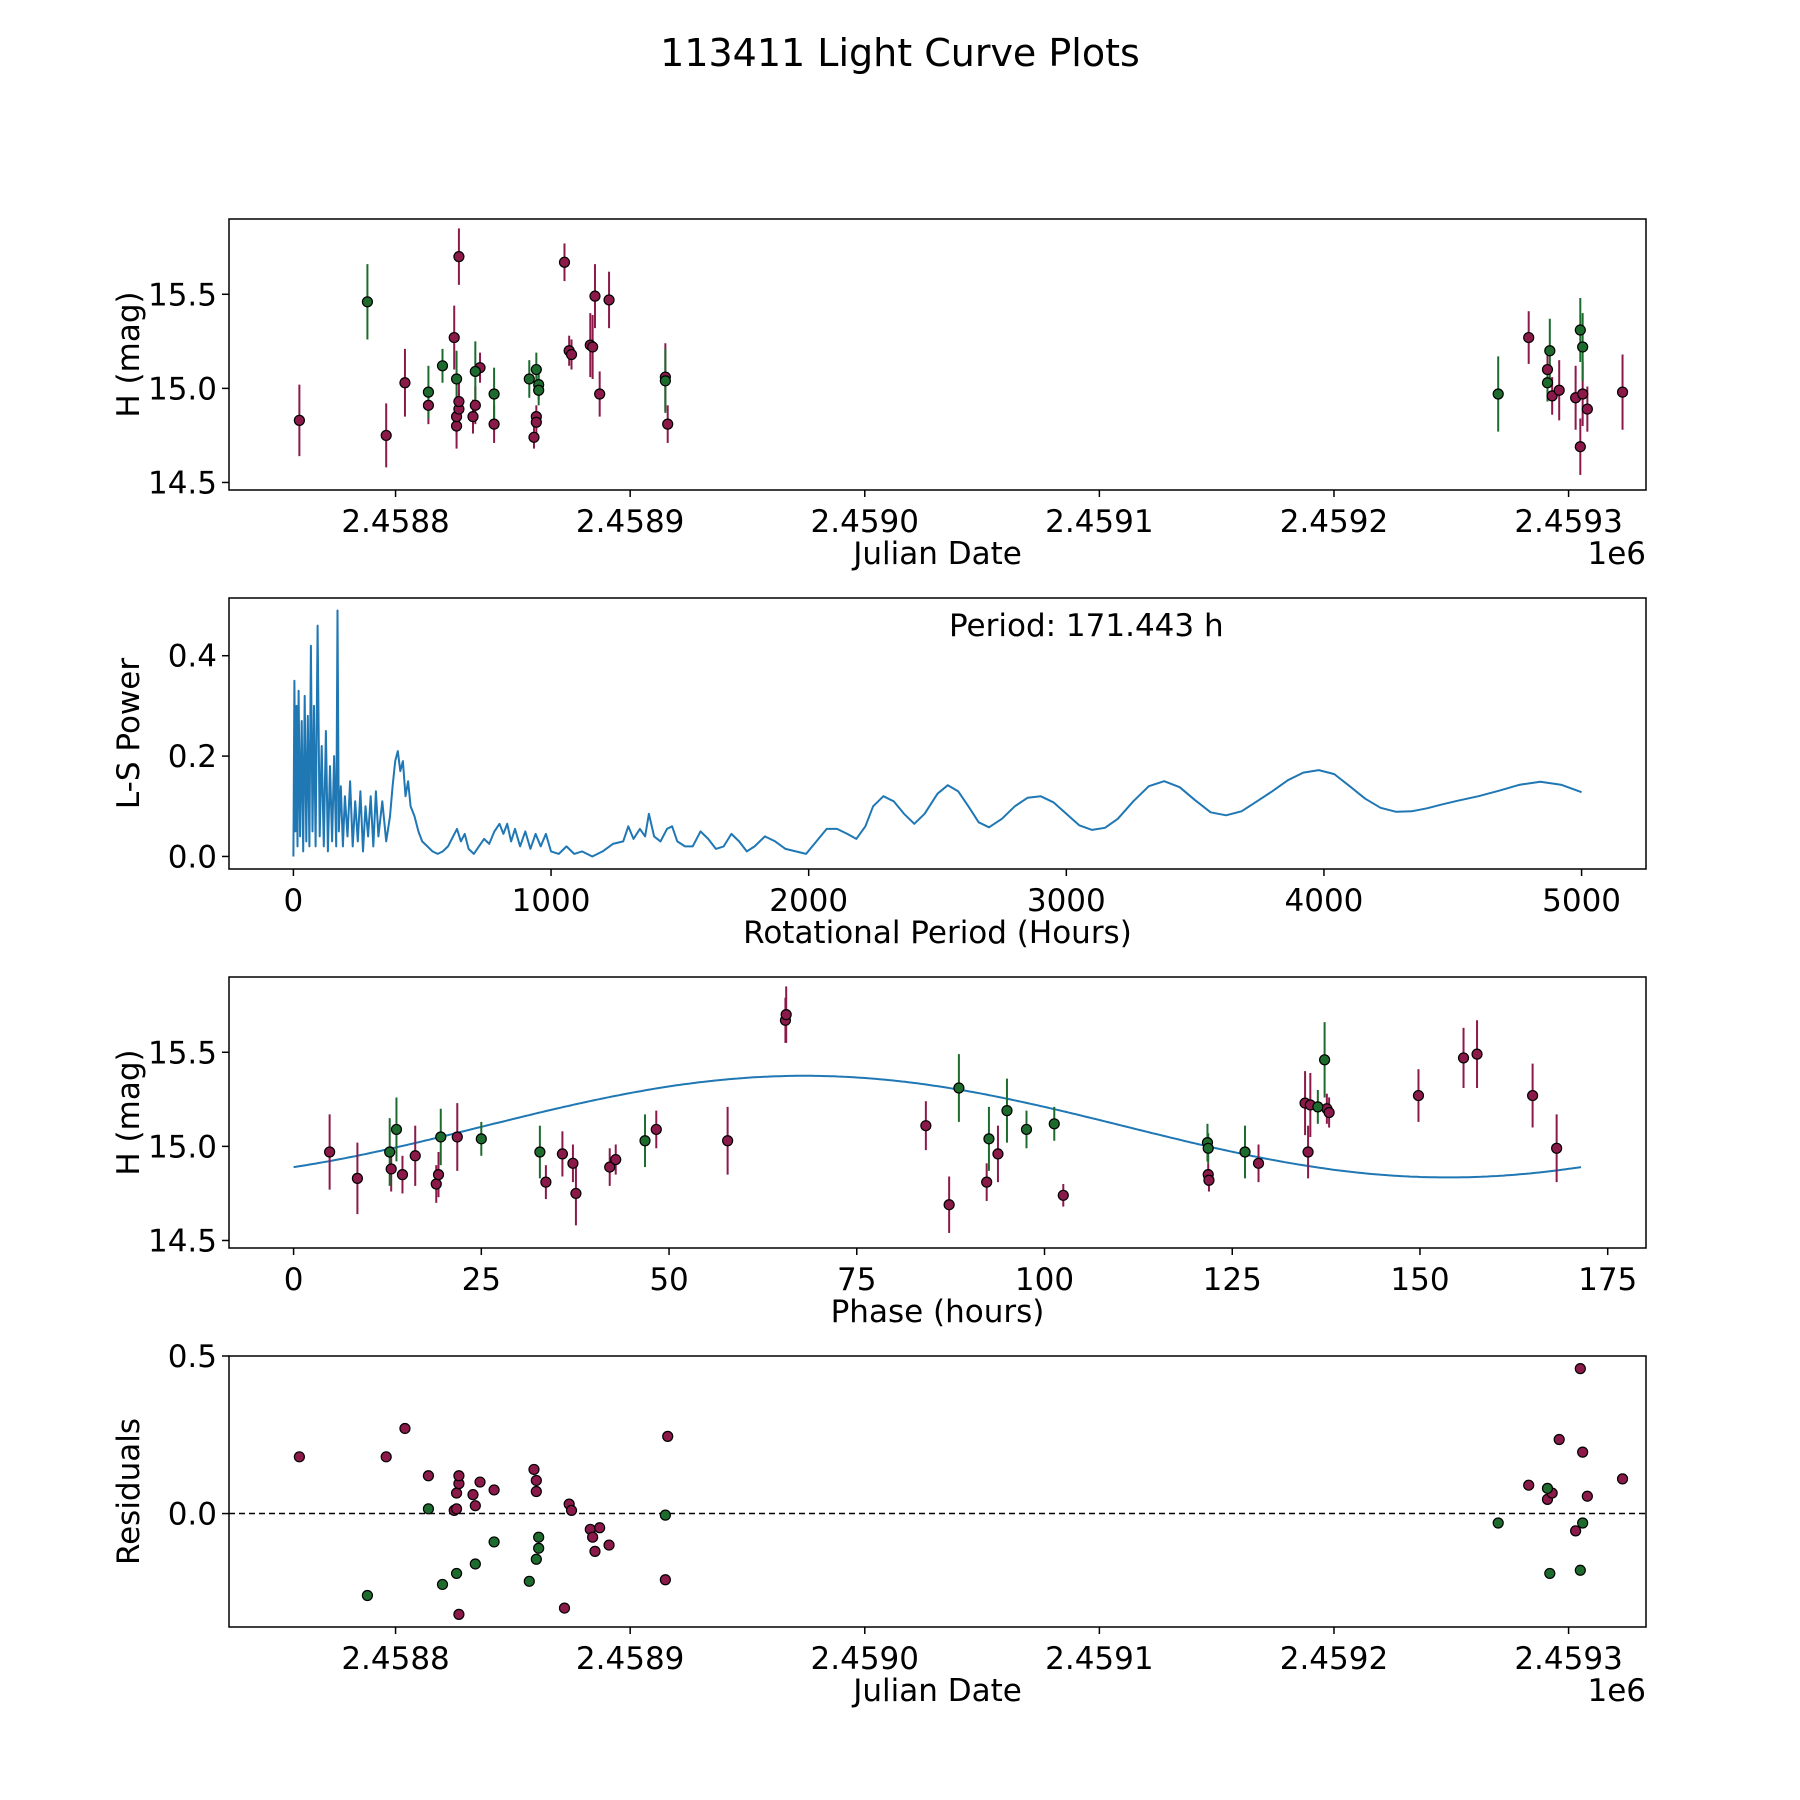 This screenshot has height=1800, width=1800. I want to click on x-tick-label: 4000, so click(1324, 901).